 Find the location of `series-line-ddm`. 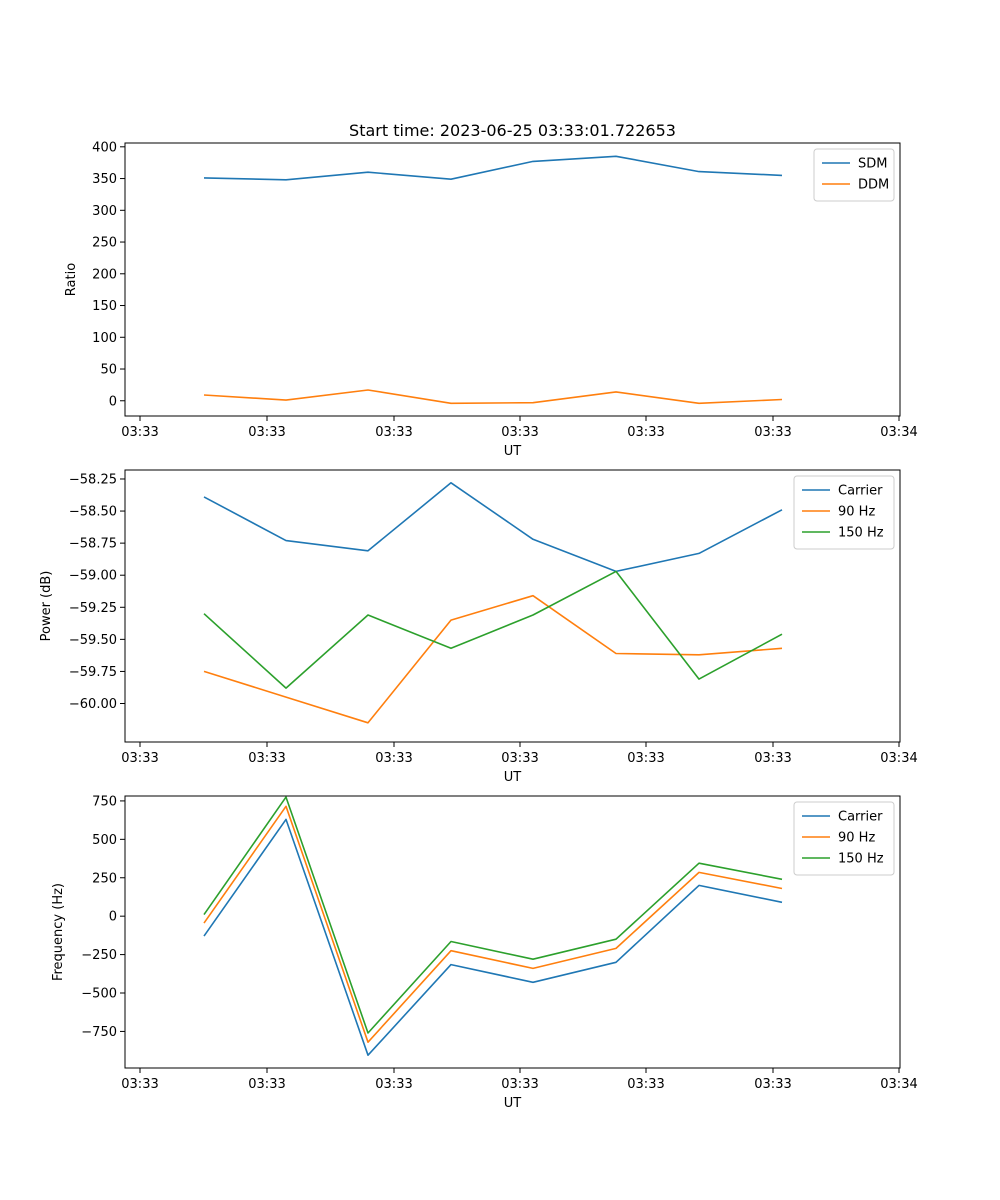

series-line-ddm is located at coordinates (493, 397).